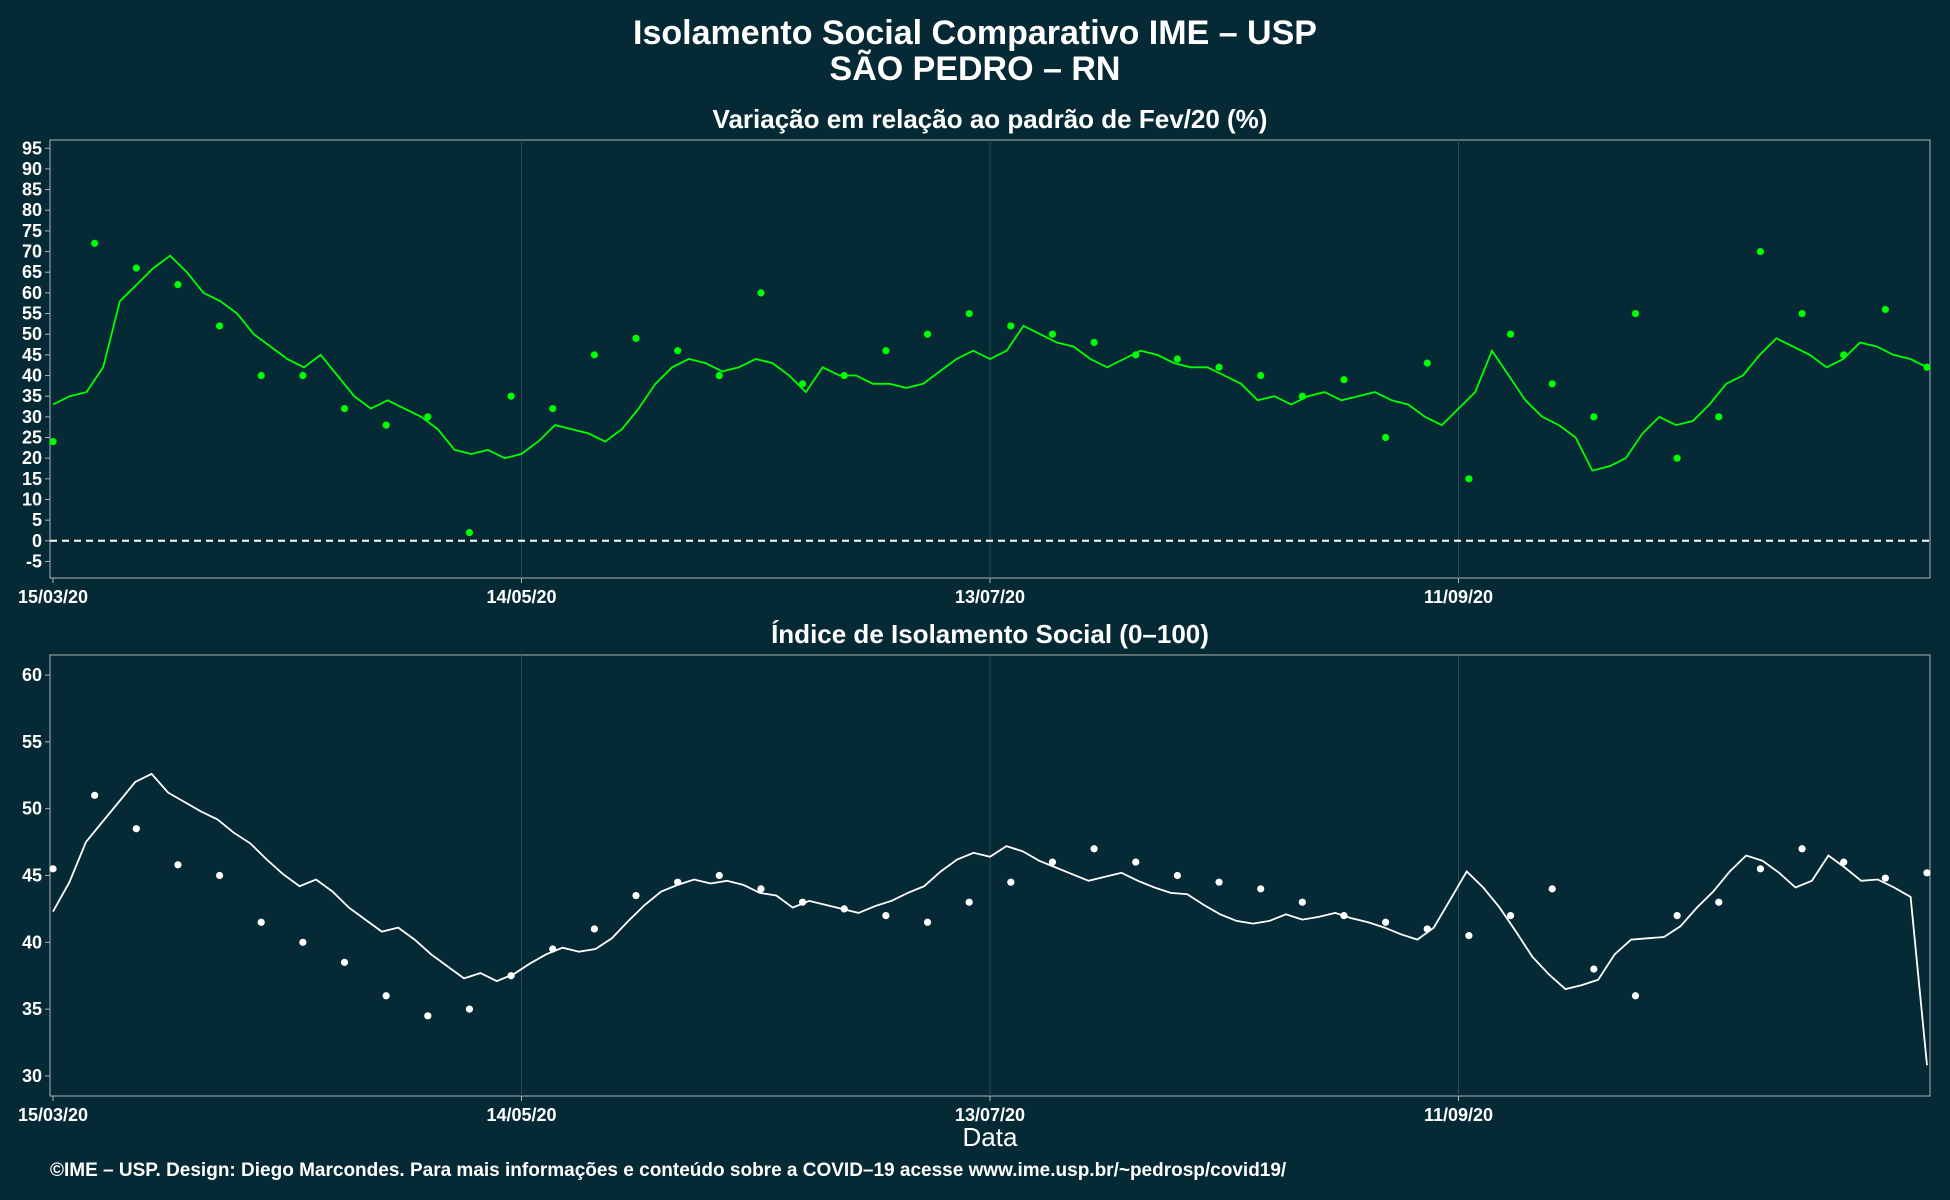 This screenshot has height=1200, width=1950. I want to click on index-ytick-label: 60, so click(32, 675).